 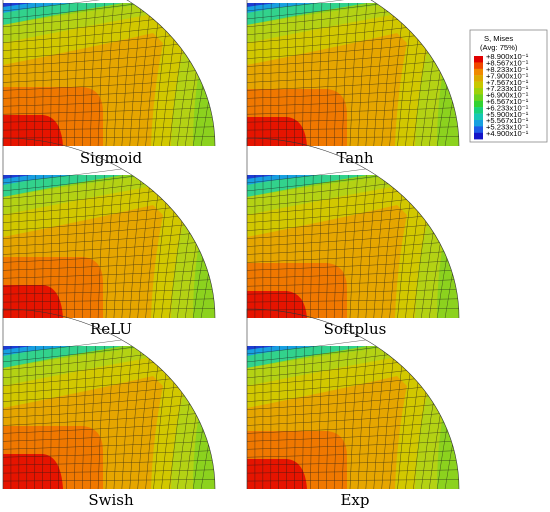 What do you see at coordinates (507, 75) in the screenshot?
I see `legend-label: +7.900x10⁻¹` at bounding box center [507, 75].